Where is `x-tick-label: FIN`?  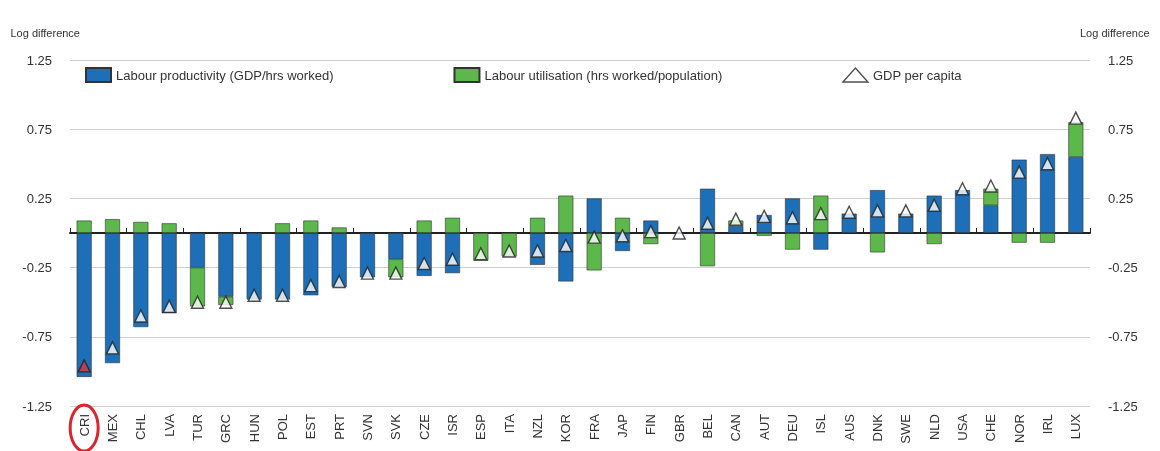 x-tick-label: FIN is located at coordinates (651, 424).